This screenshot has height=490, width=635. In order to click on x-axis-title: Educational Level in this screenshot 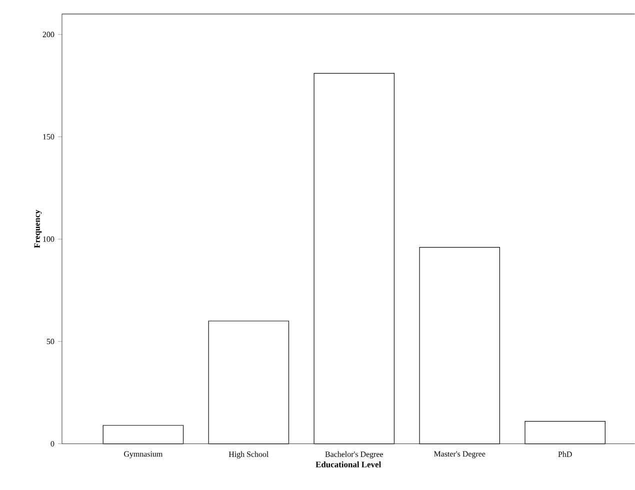, I will do `click(348, 465)`.